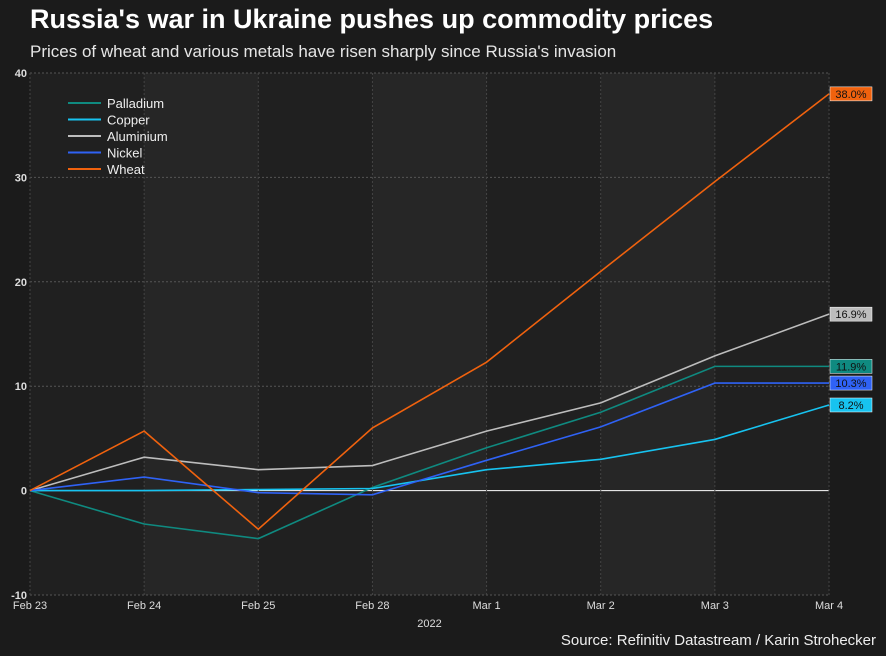  I want to click on x-tick-label: Feb 23, so click(30, 606).